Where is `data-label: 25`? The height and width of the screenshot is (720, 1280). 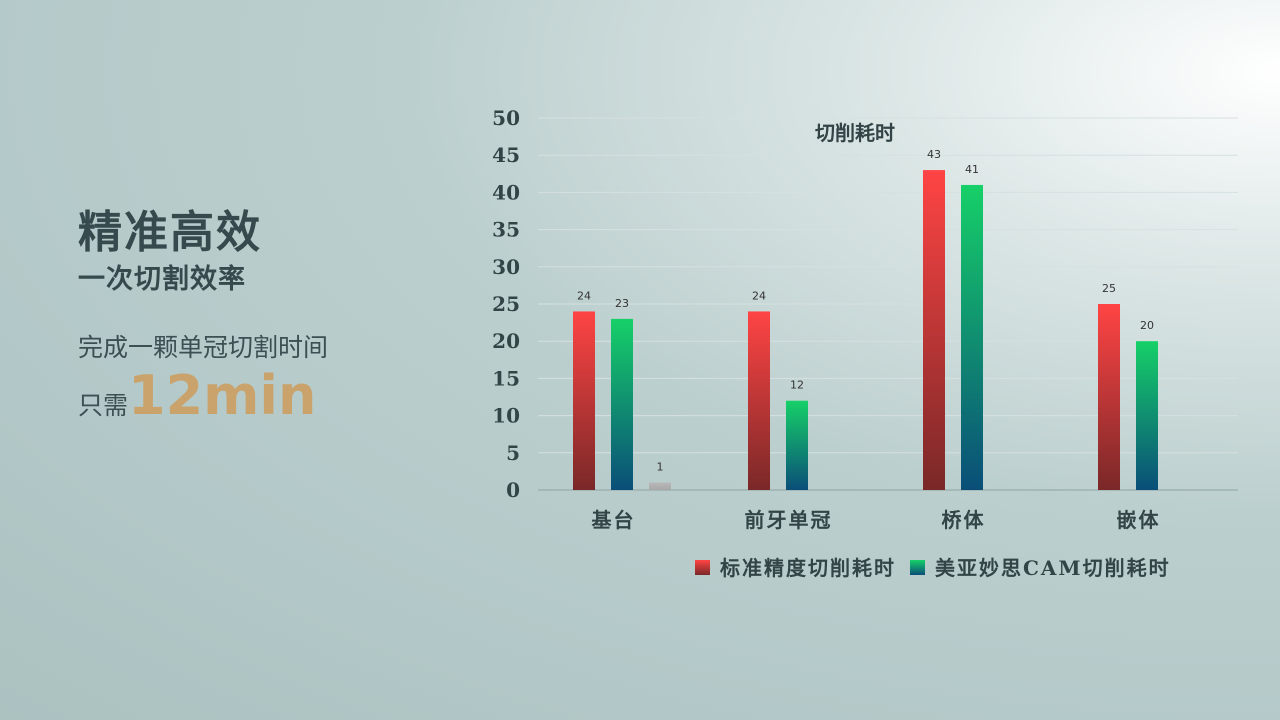
data-label: 25 is located at coordinates (1109, 288).